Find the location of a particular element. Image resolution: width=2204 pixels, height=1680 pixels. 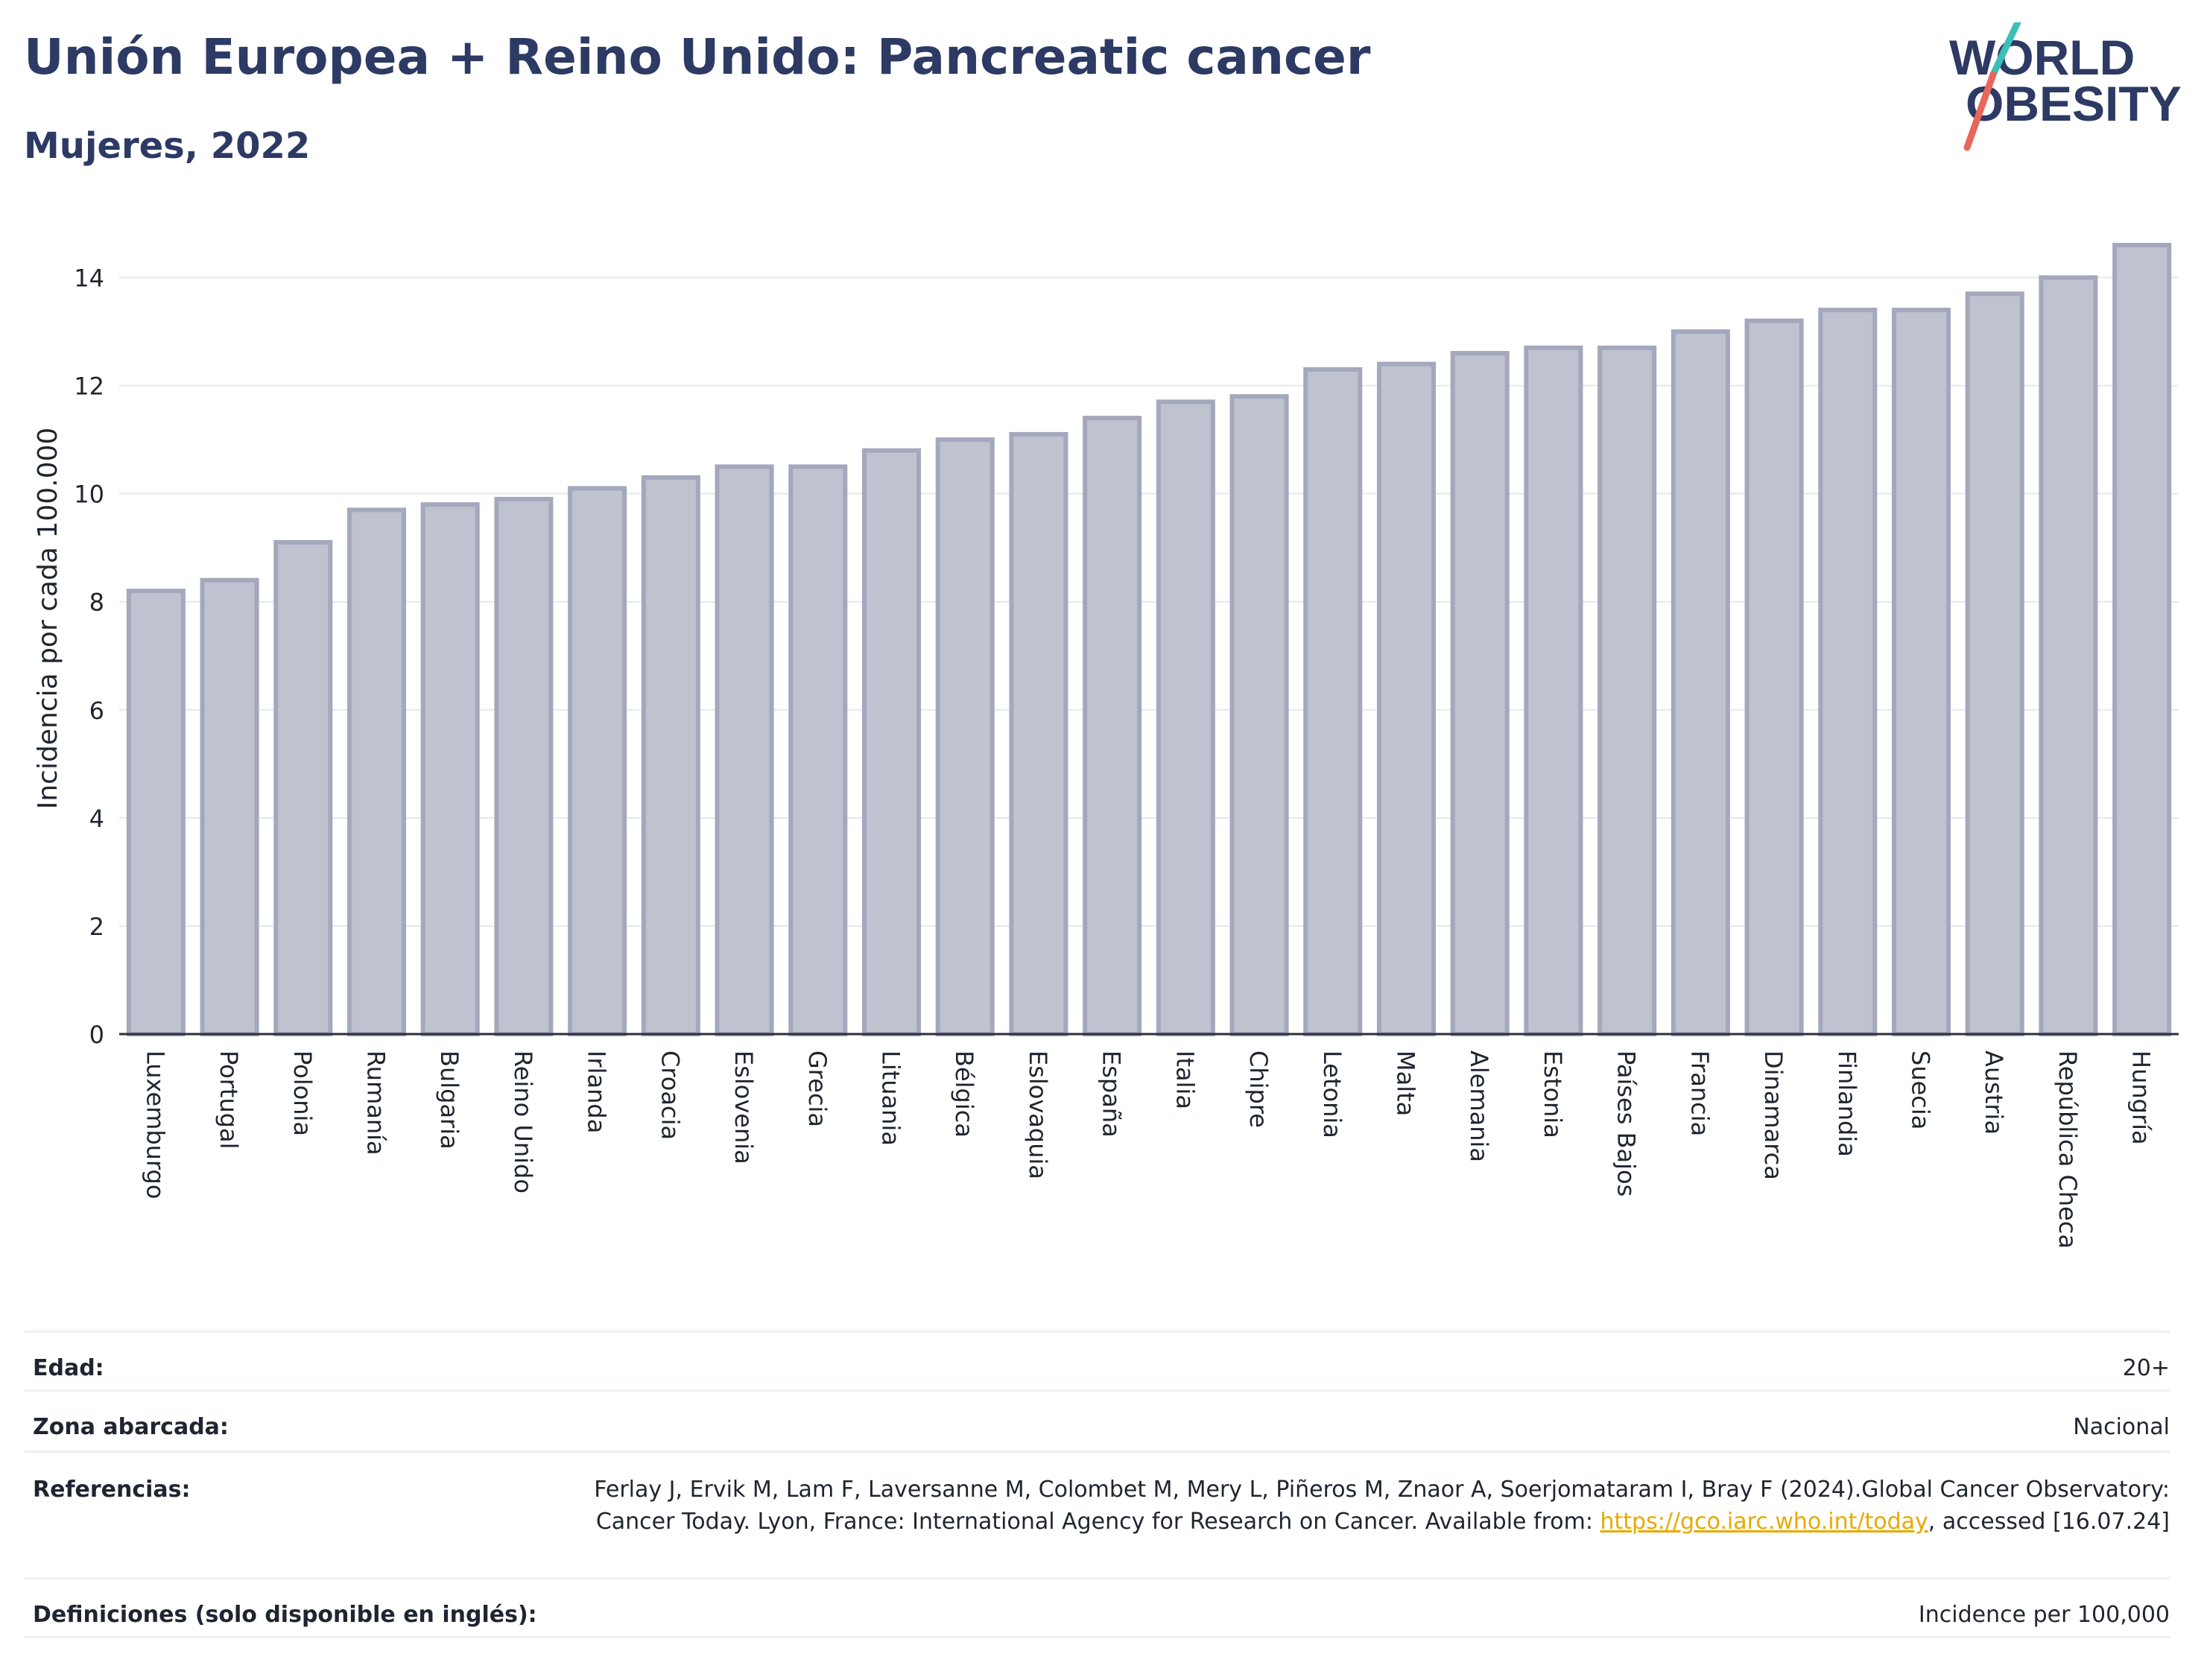

references-link: https://gco.iarc.who.int/today is located at coordinates (1764, 1522).